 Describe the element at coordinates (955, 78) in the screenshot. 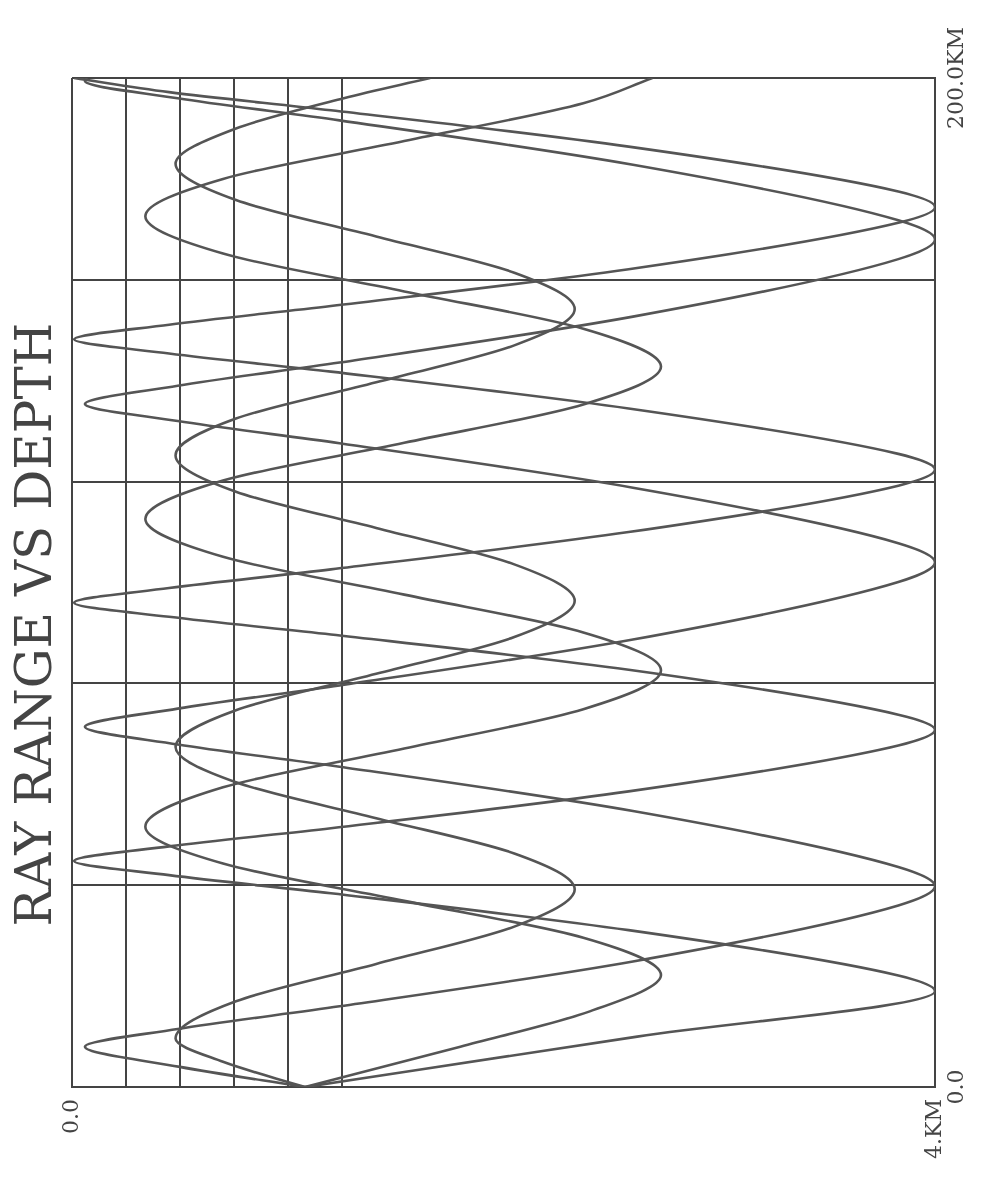

I see `y-tick-label: 200.0KM` at that location.